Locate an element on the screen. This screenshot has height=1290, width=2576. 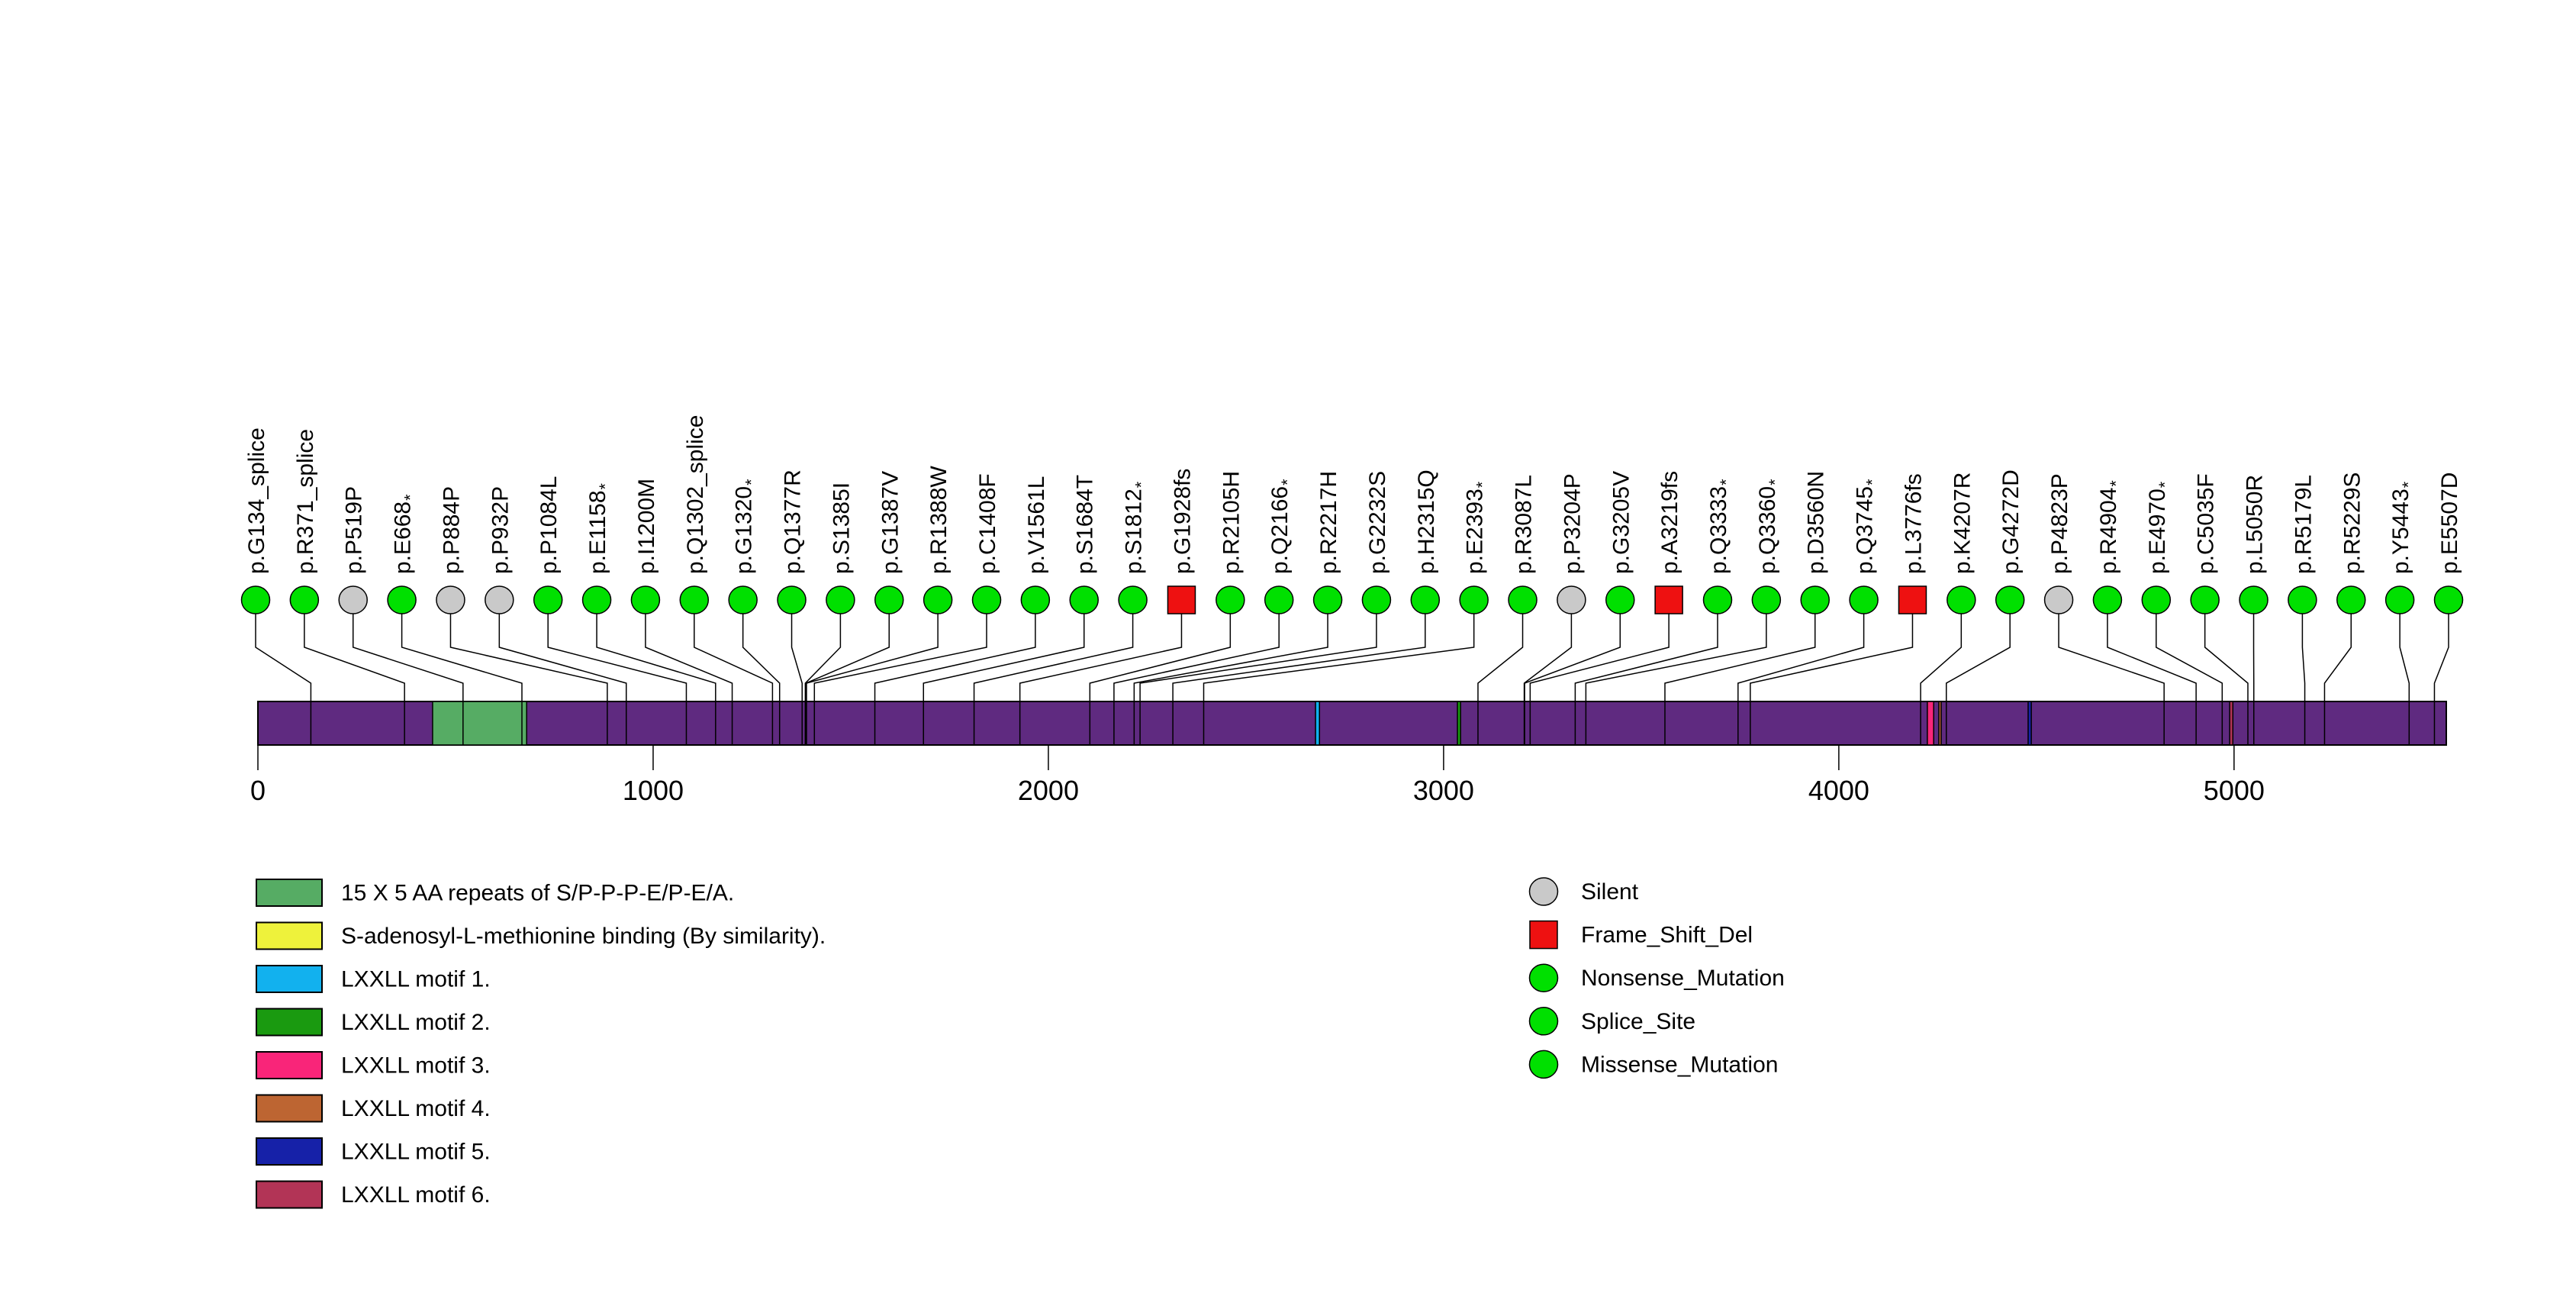
axis-tick-label: 2000 is located at coordinates (1048, 790).